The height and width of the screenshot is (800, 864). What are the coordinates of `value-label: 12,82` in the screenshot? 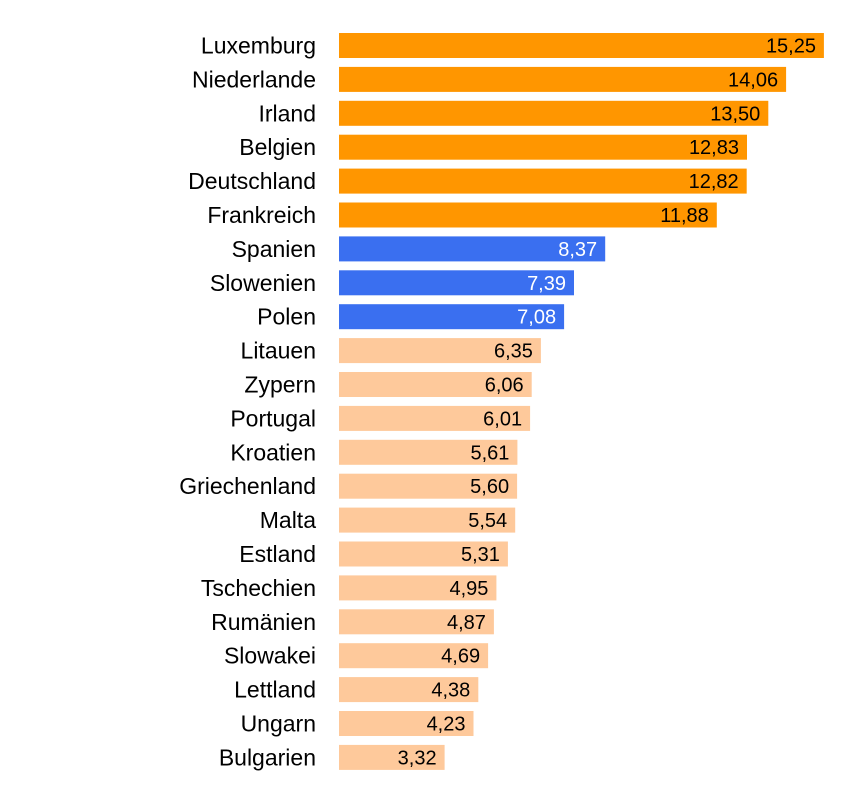 It's located at (714, 182).